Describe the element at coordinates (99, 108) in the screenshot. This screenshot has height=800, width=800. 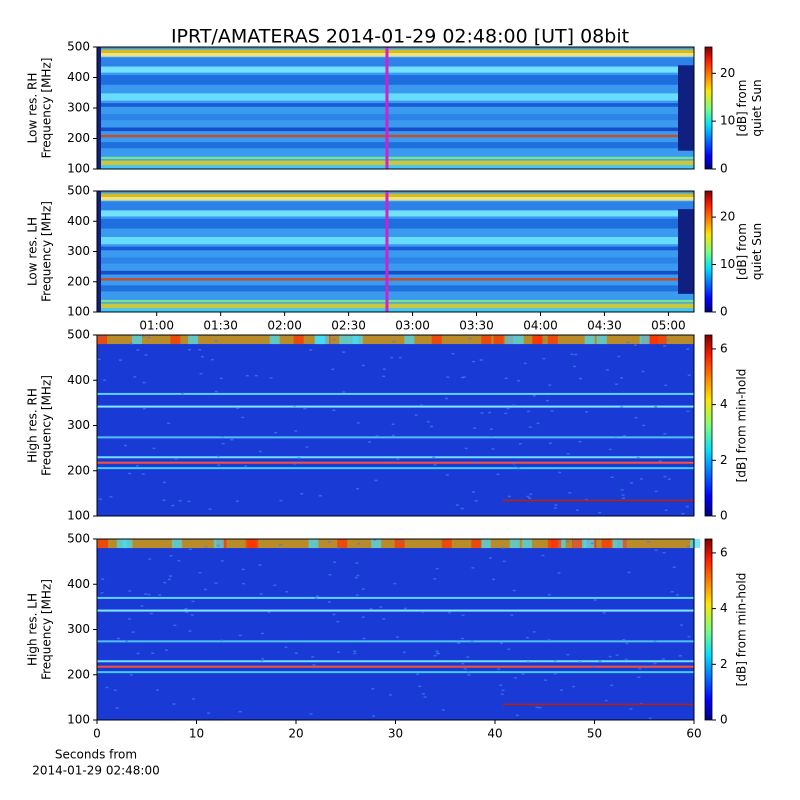
I see `spectrogram-edge` at that location.